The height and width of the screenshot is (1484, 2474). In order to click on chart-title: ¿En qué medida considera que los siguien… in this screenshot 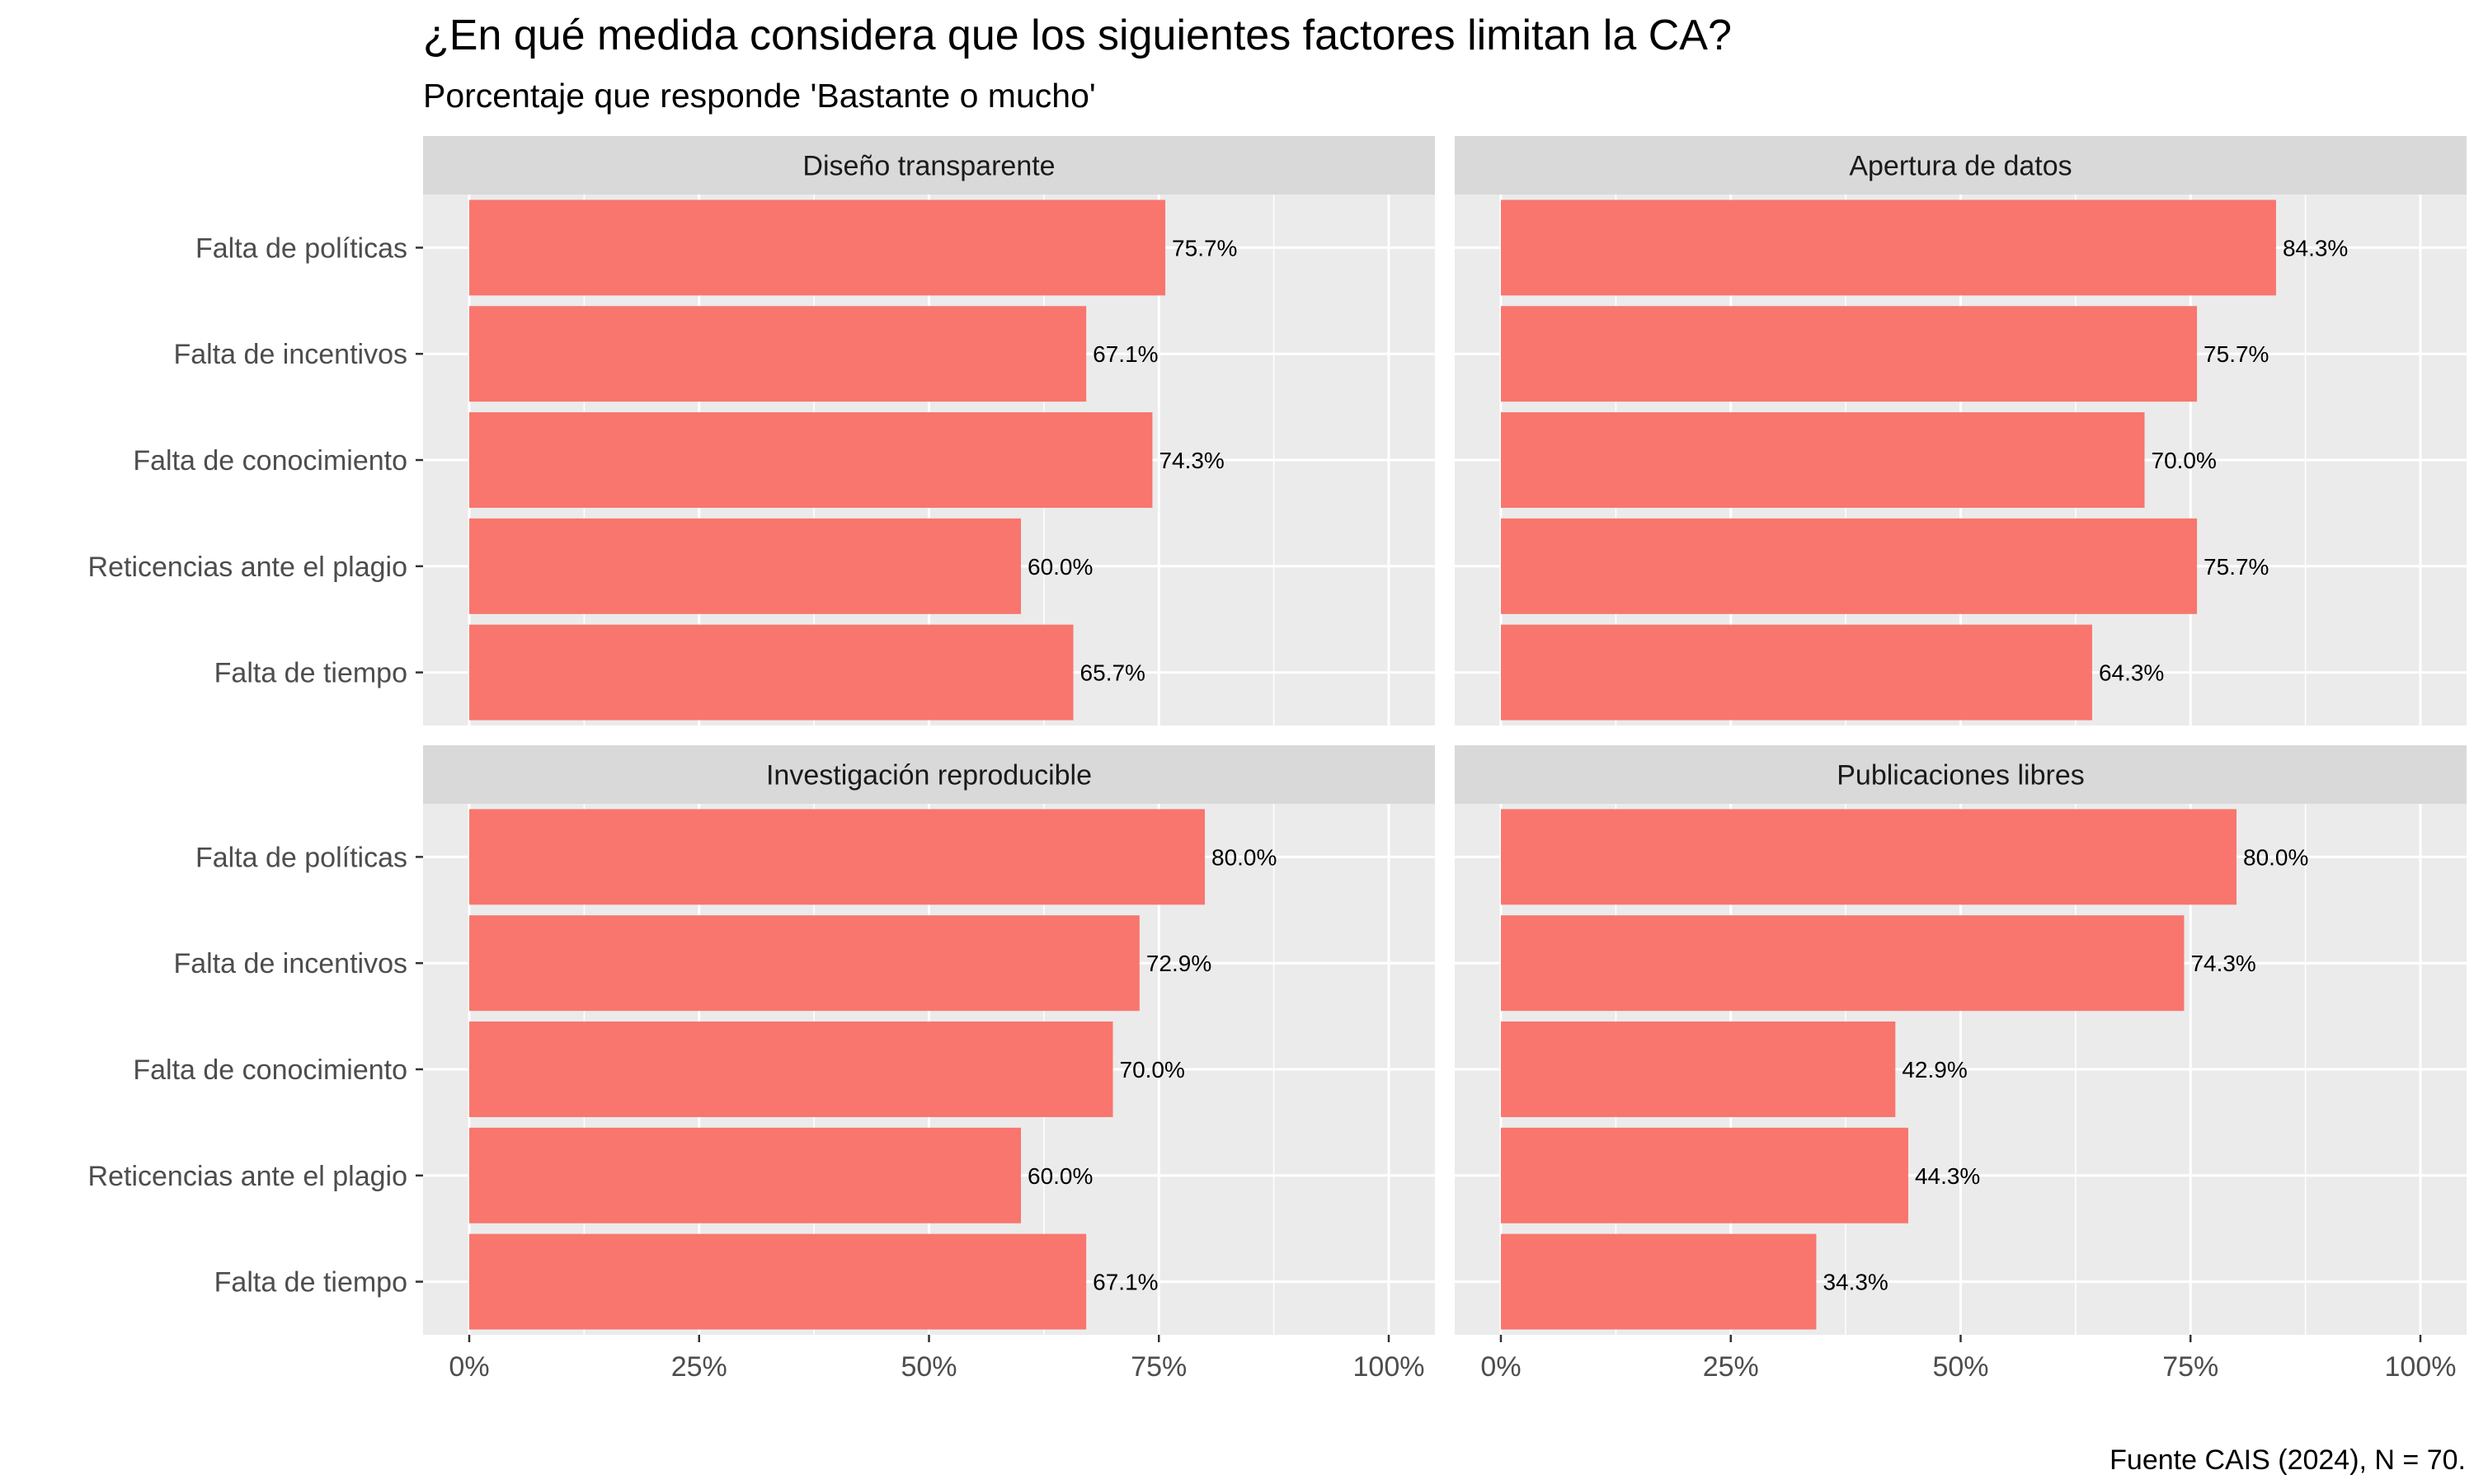, I will do `click(1077, 35)`.